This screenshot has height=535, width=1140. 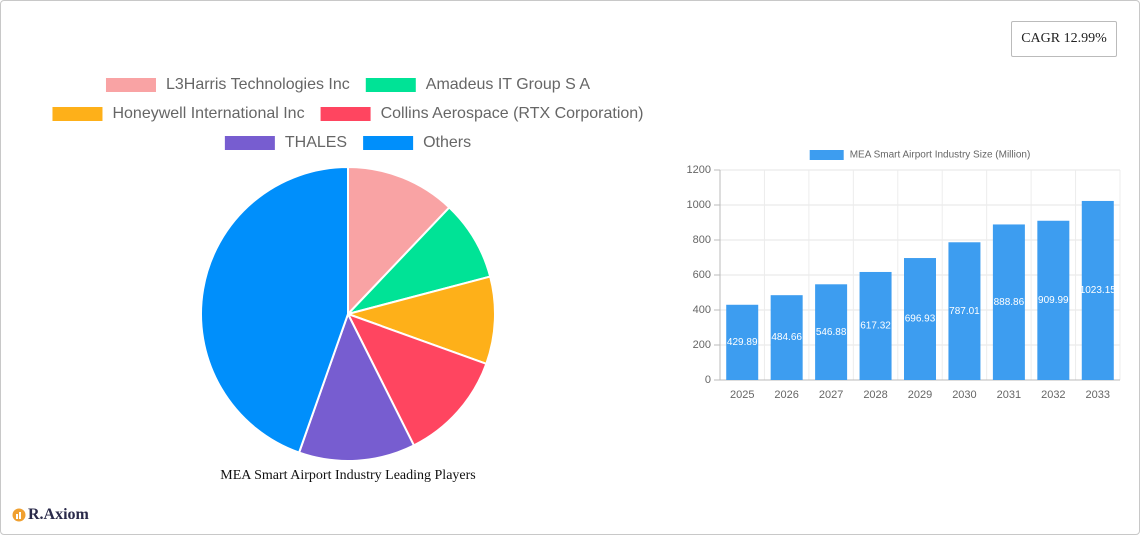 I want to click on legend-label: Honeywell International Inc, so click(x=208, y=113).